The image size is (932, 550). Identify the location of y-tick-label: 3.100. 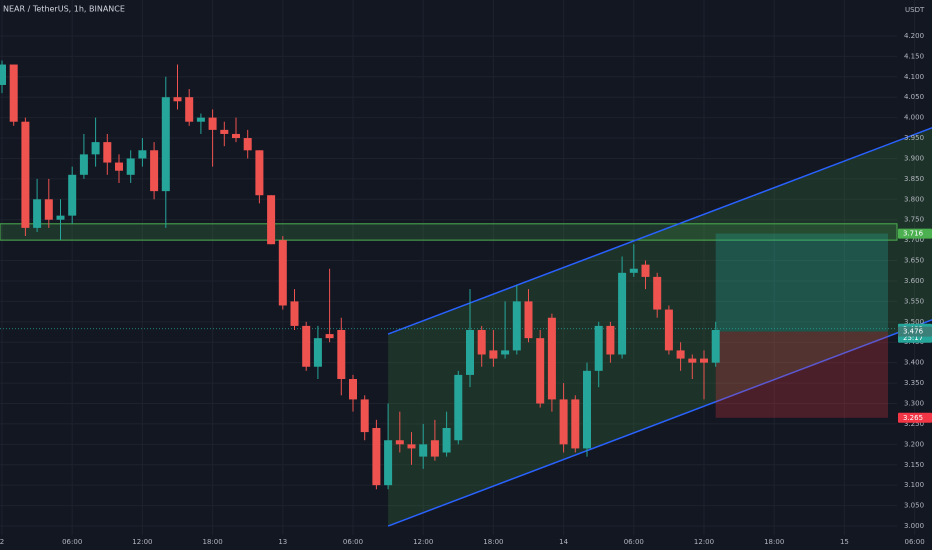
(914, 485).